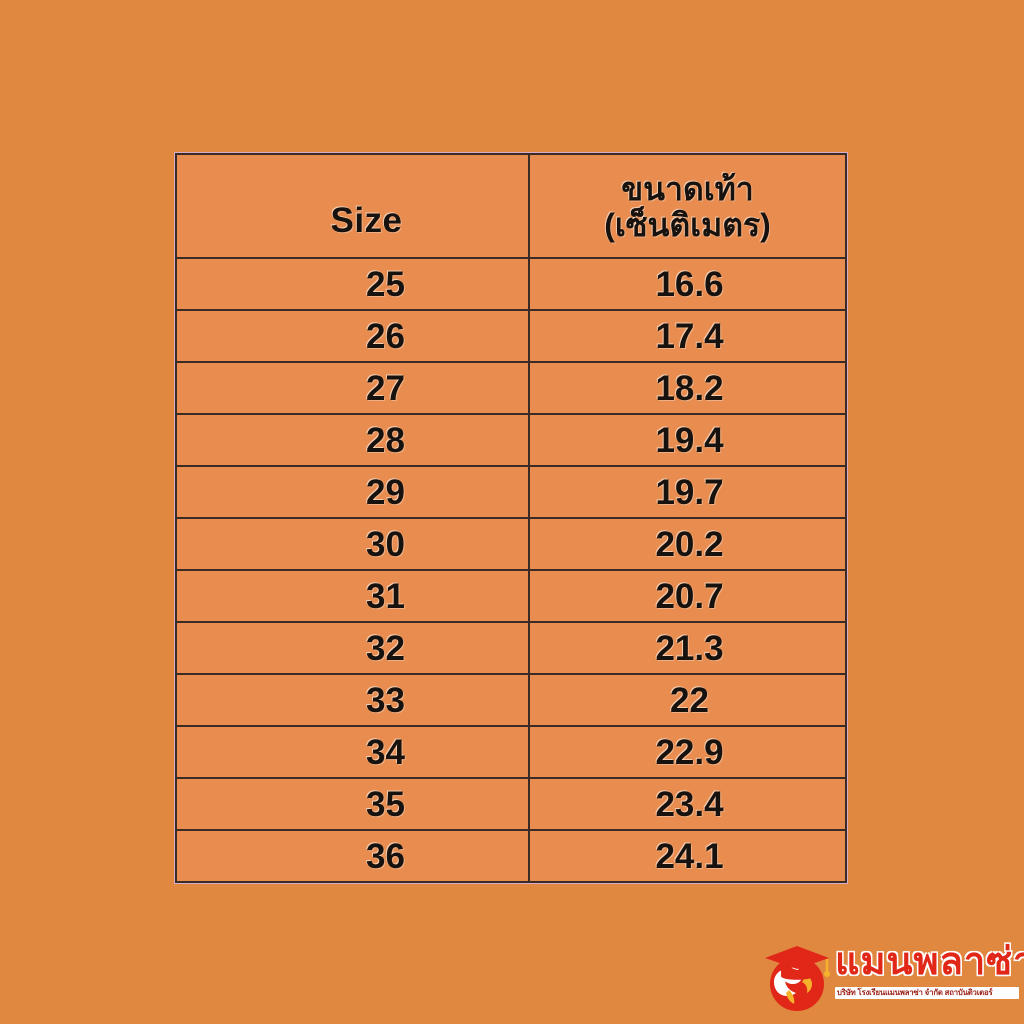 This screenshot has height=1024, width=1024. I want to click on table-row: 27 18.2, so click(511, 388).